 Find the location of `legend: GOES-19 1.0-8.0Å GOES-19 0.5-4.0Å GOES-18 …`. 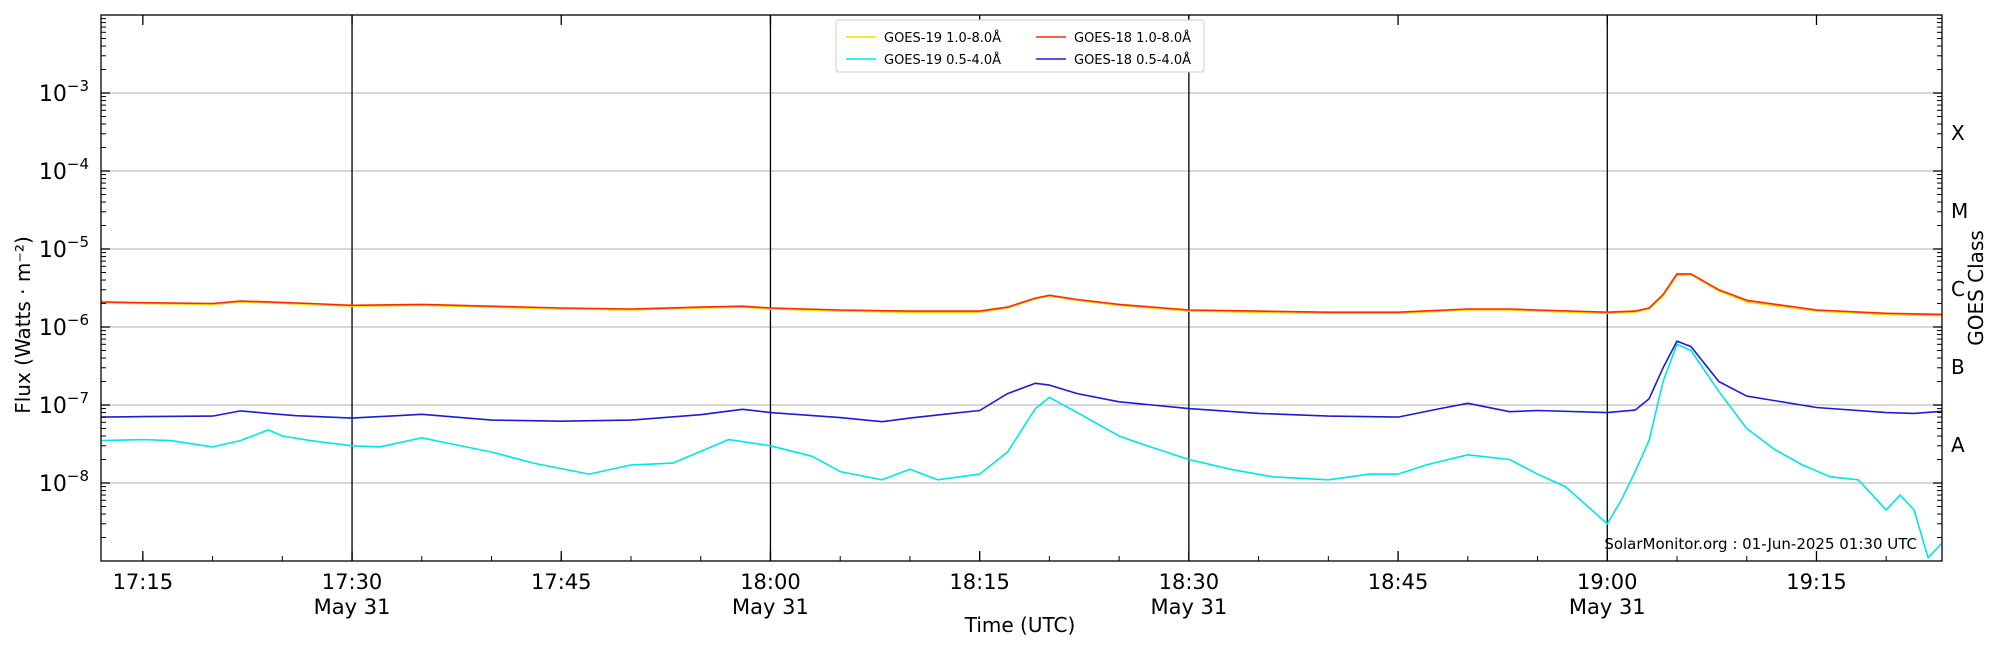

legend: GOES-19 1.0-8.0Å GOES-19 0.5-4.0Å GOES-18 … is located at coordinates (1020, 46).